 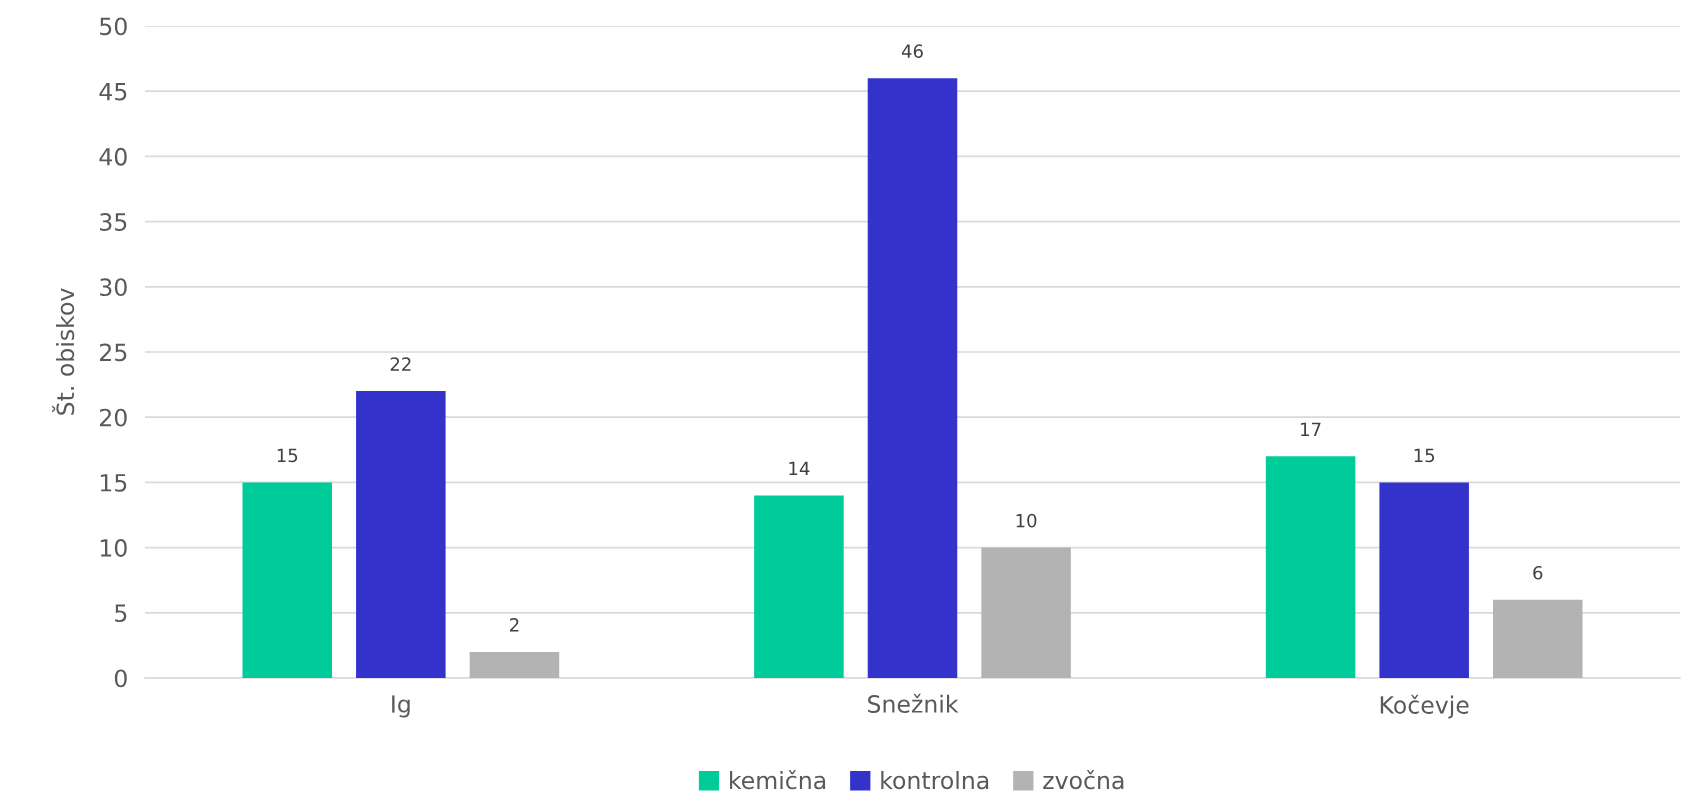 What do you see at coordinates (113, 287) in the screenshot?
I see `y-tick-label: 30` at bounding box center [113, 287].